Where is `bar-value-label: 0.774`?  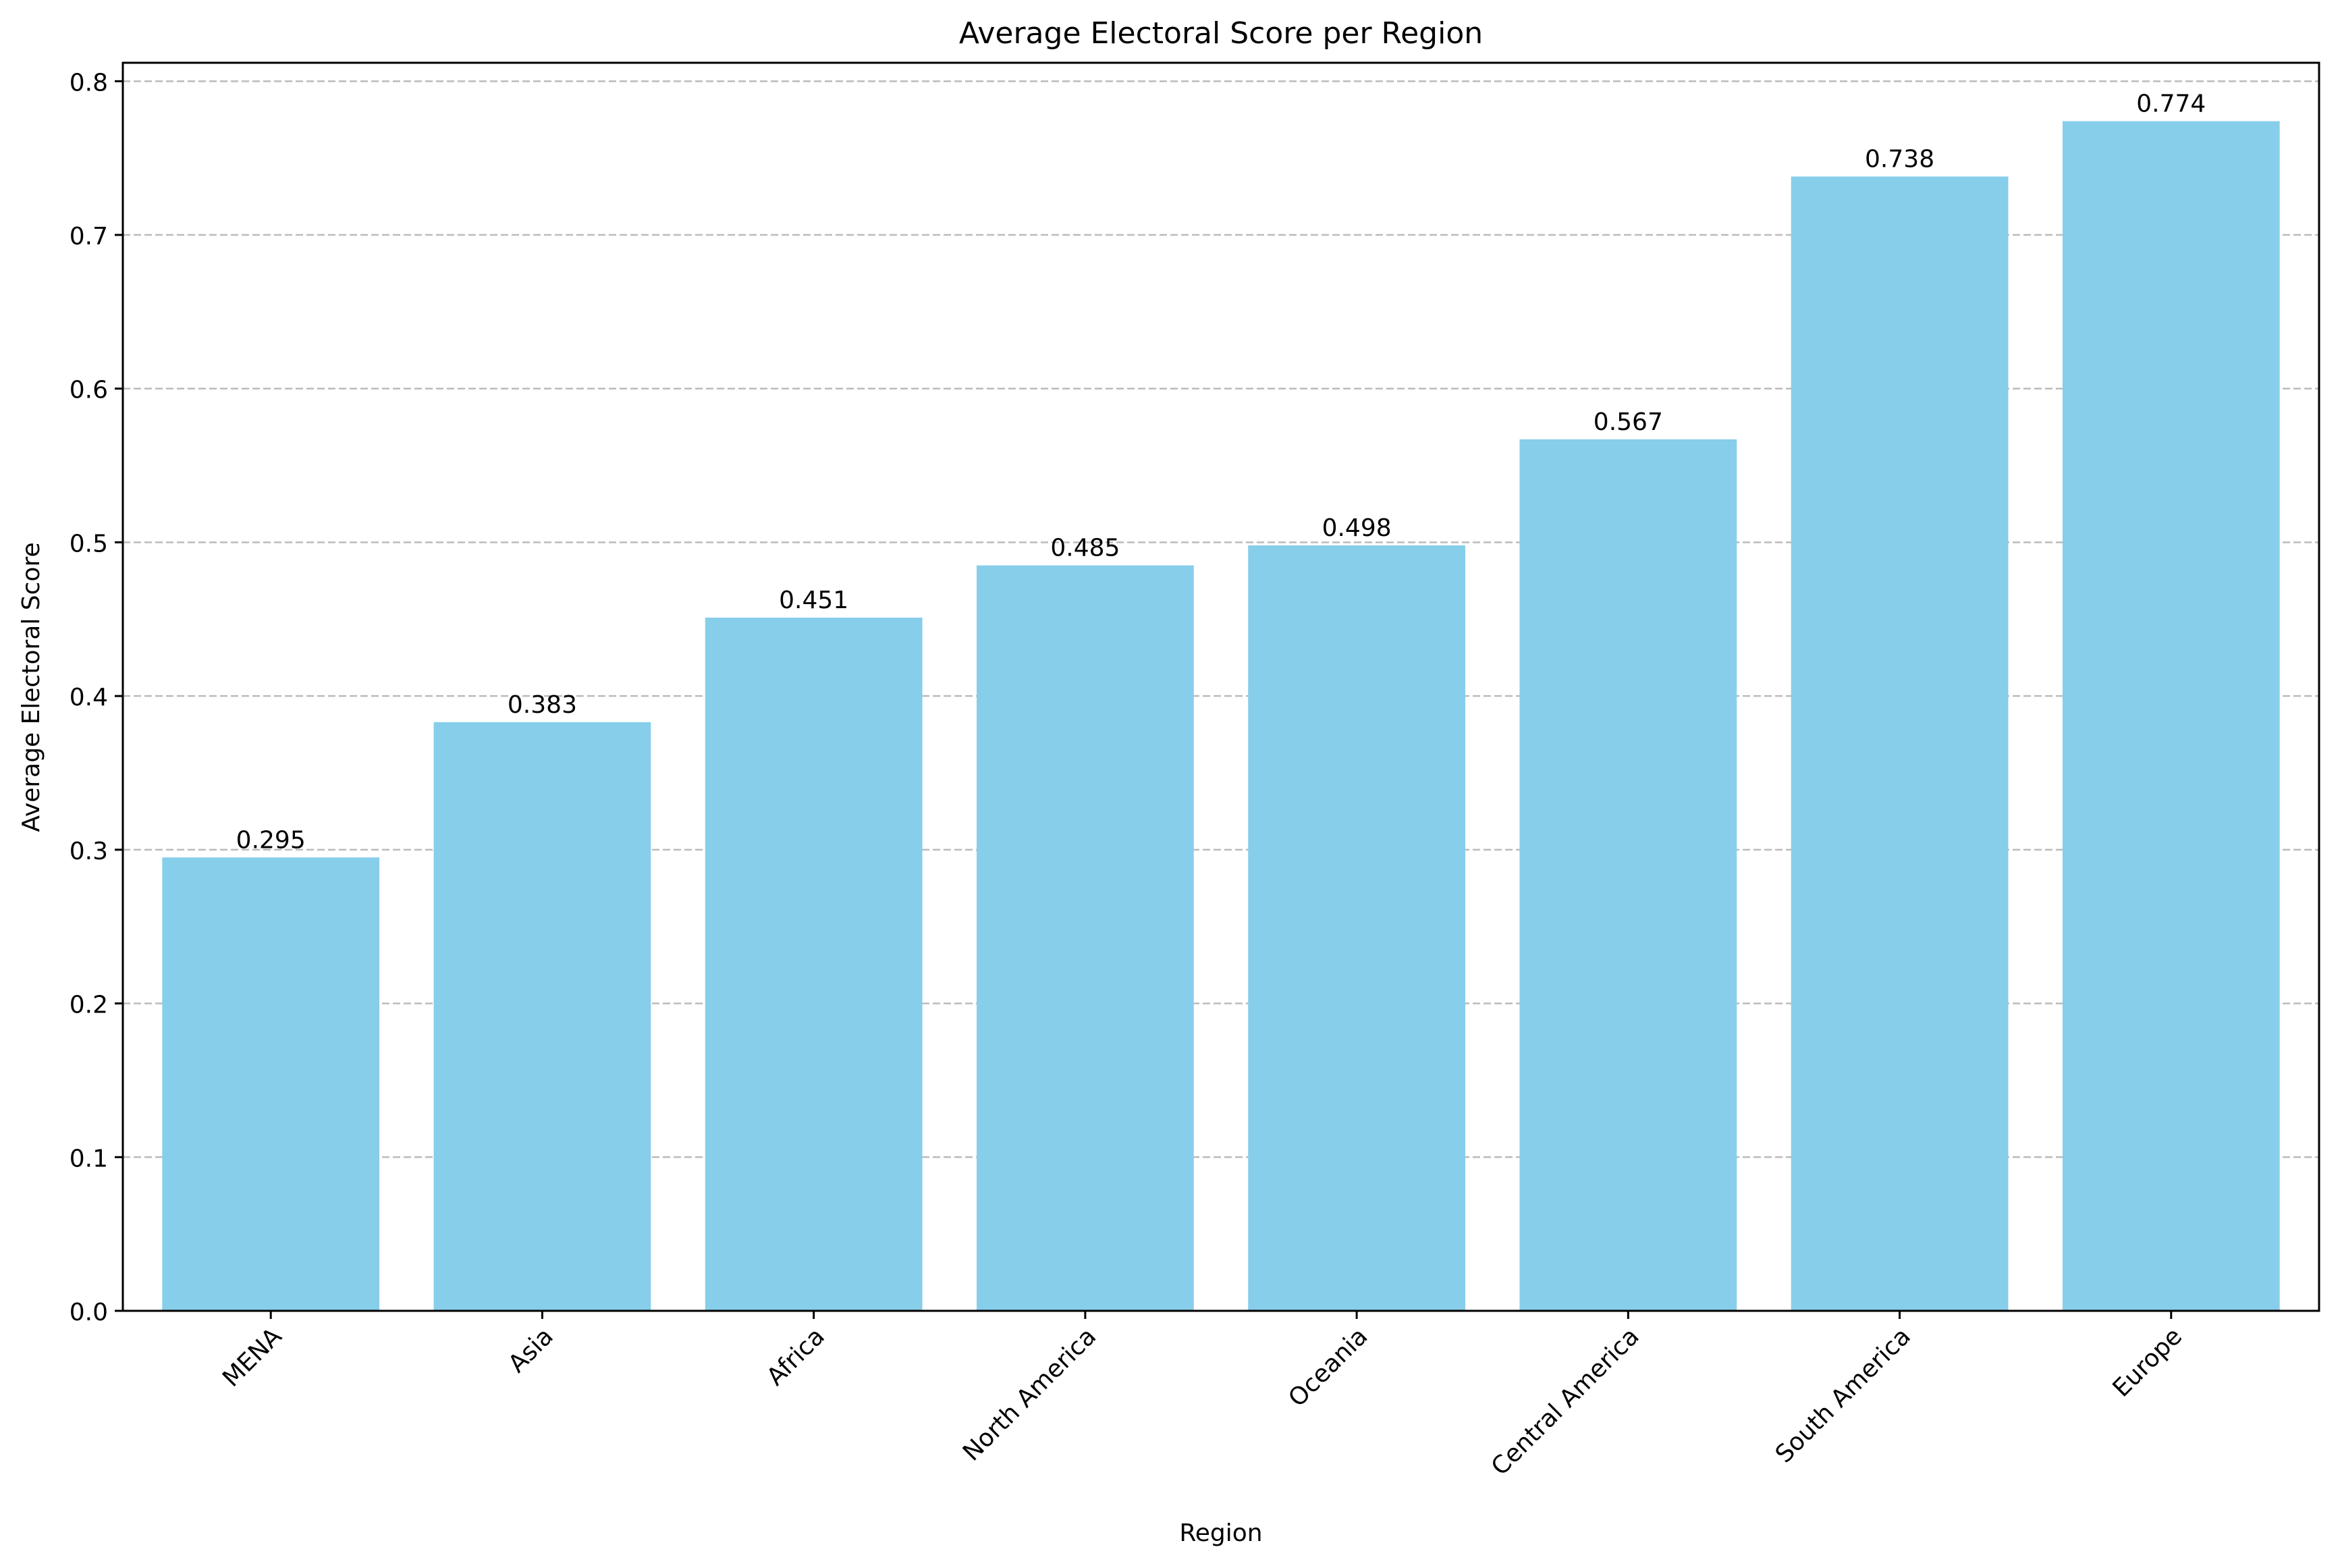 bar-value-label: 0.774 is located at coordinates (2171, 104).